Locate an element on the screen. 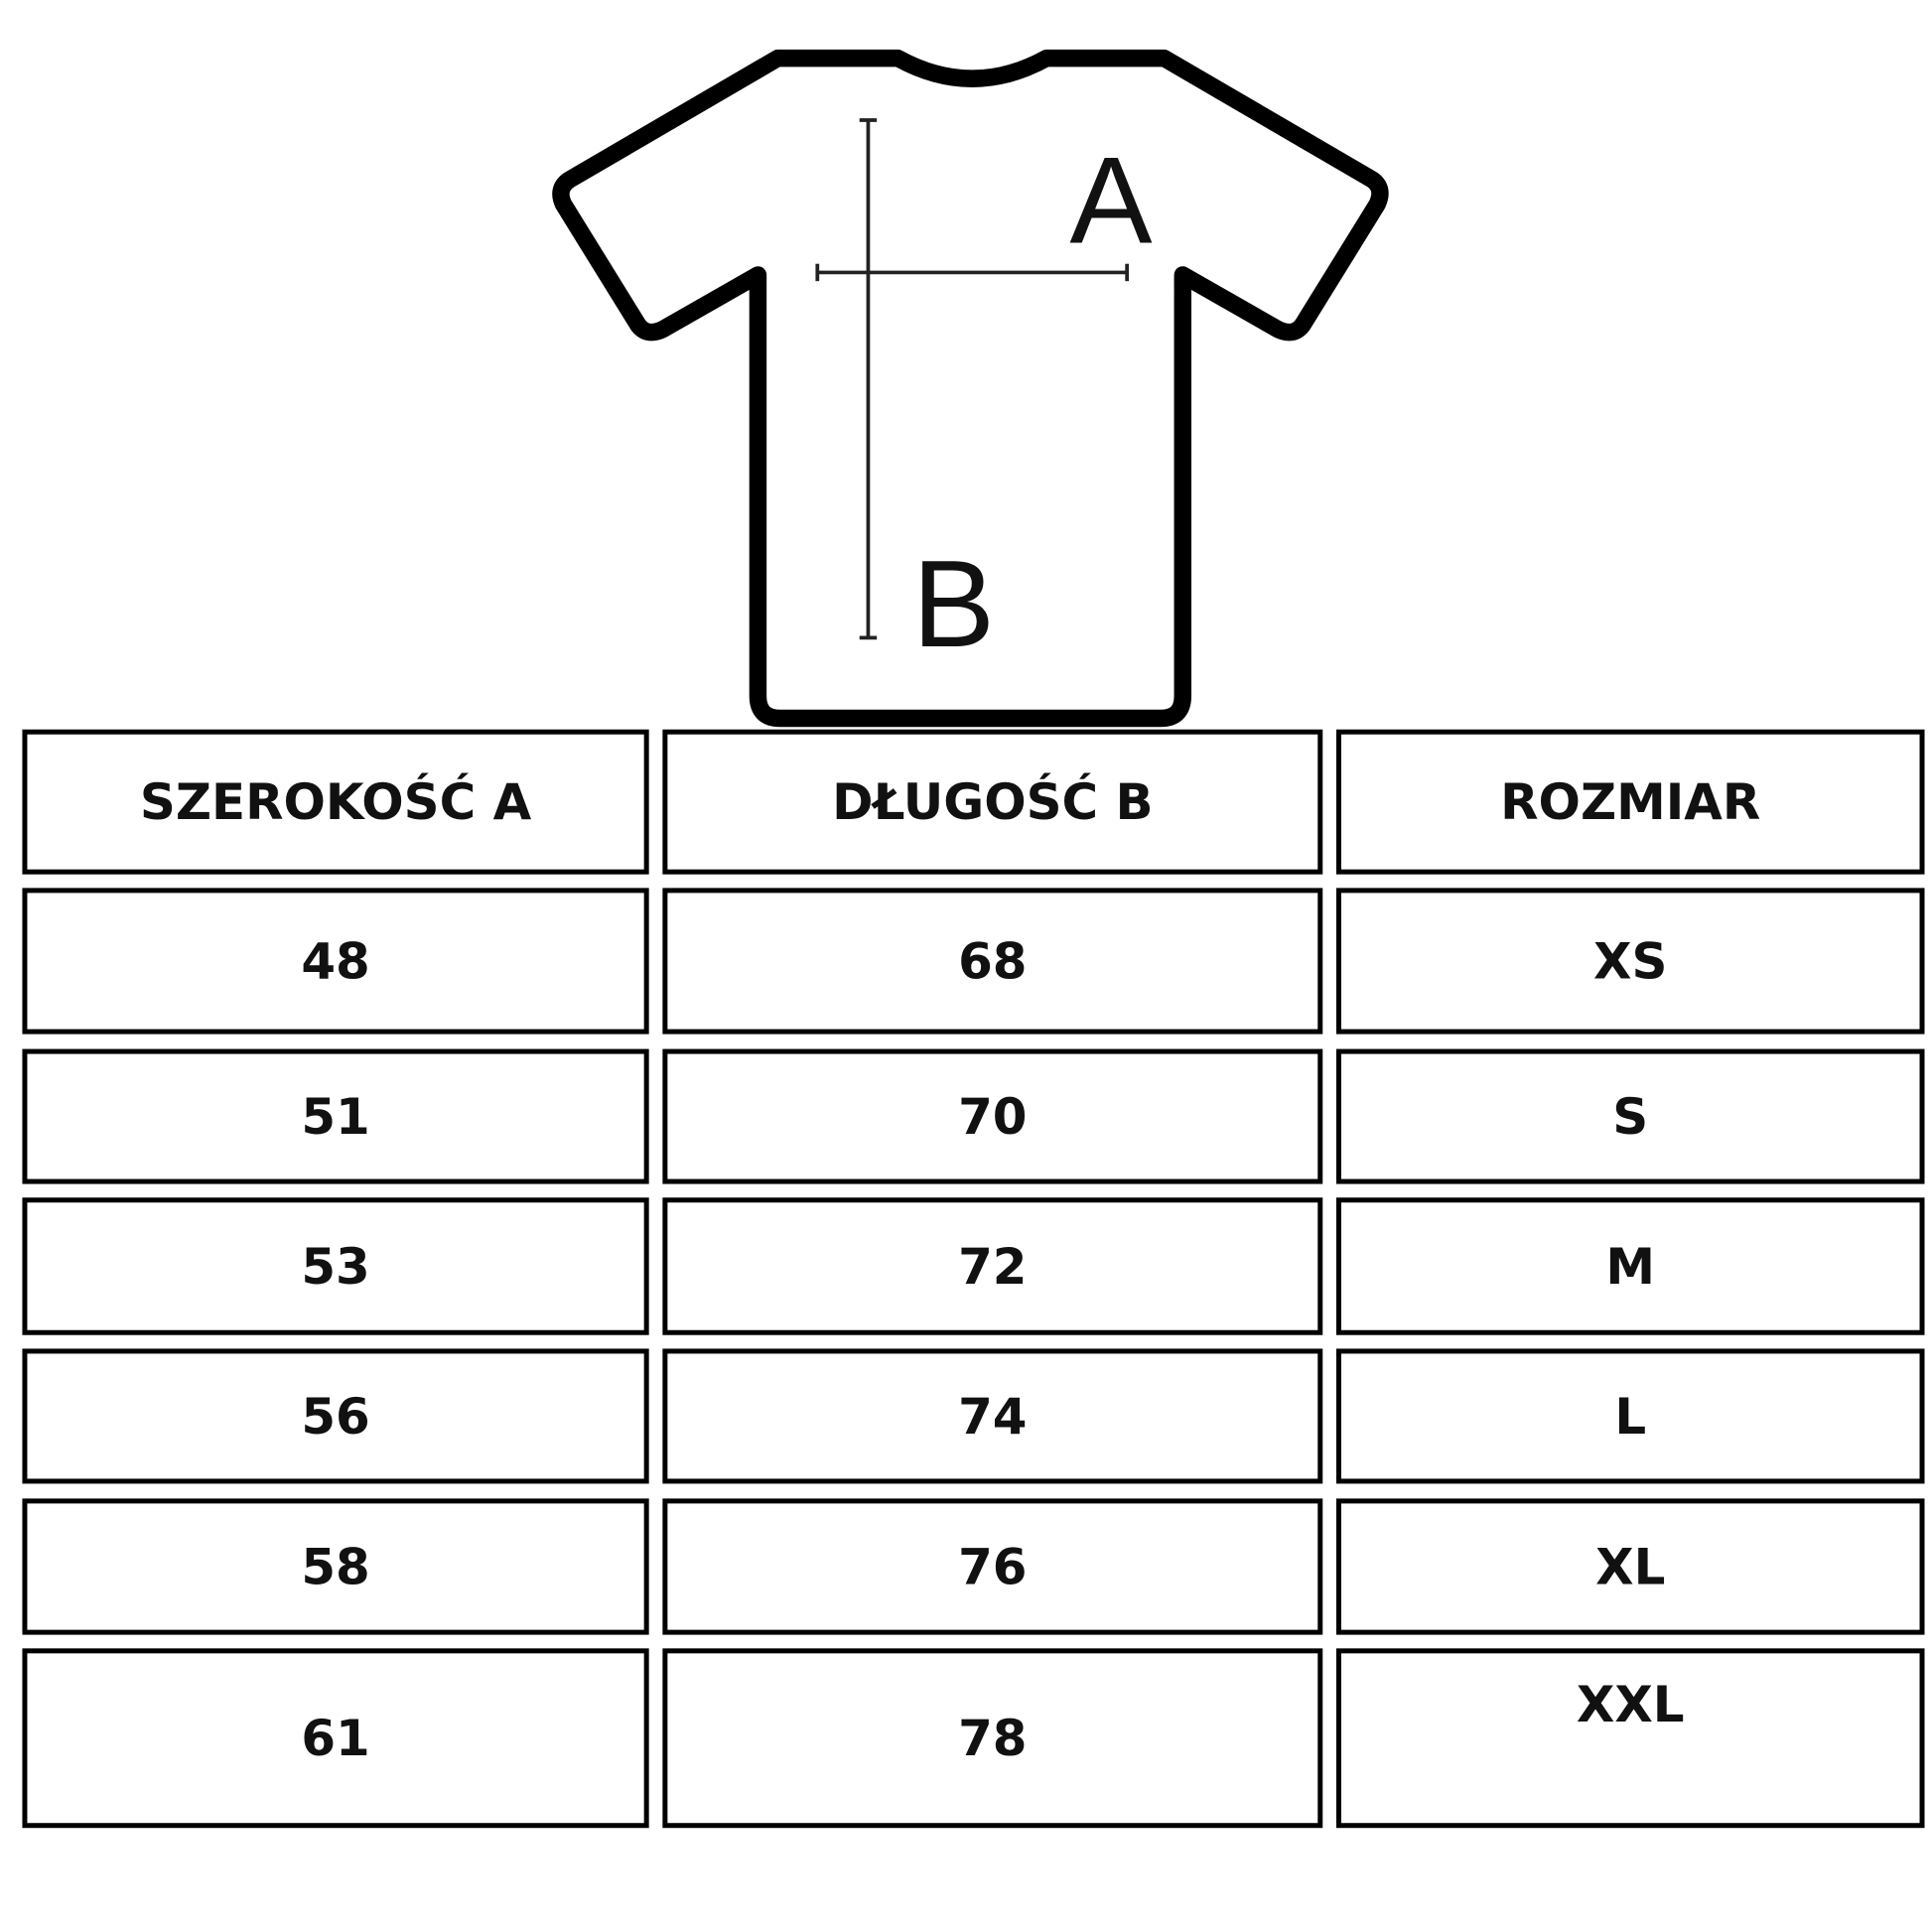  cell-length: 76 is located at coordinates (992, 1566).